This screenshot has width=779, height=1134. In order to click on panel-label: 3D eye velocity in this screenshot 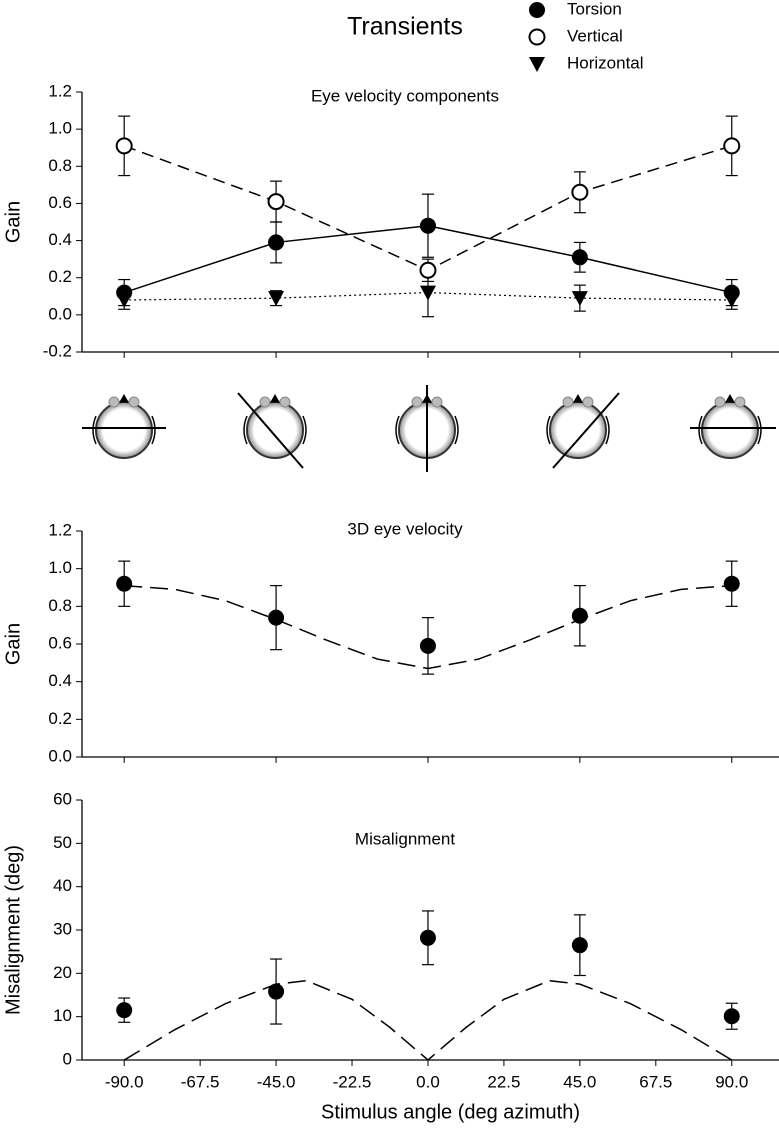, I will do `click(405, 528)`.